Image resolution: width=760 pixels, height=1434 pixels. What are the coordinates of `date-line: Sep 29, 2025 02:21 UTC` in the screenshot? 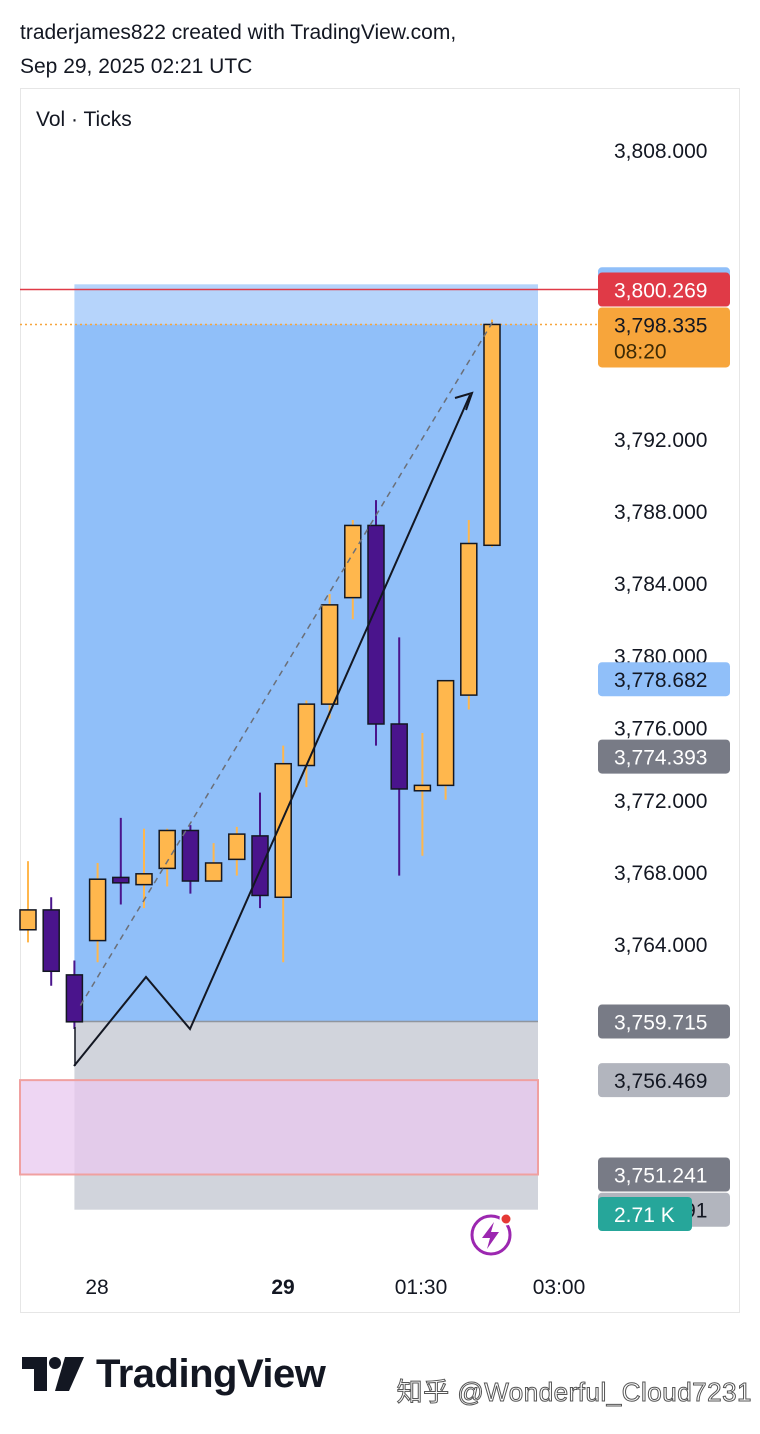 It's located at (136, 66).